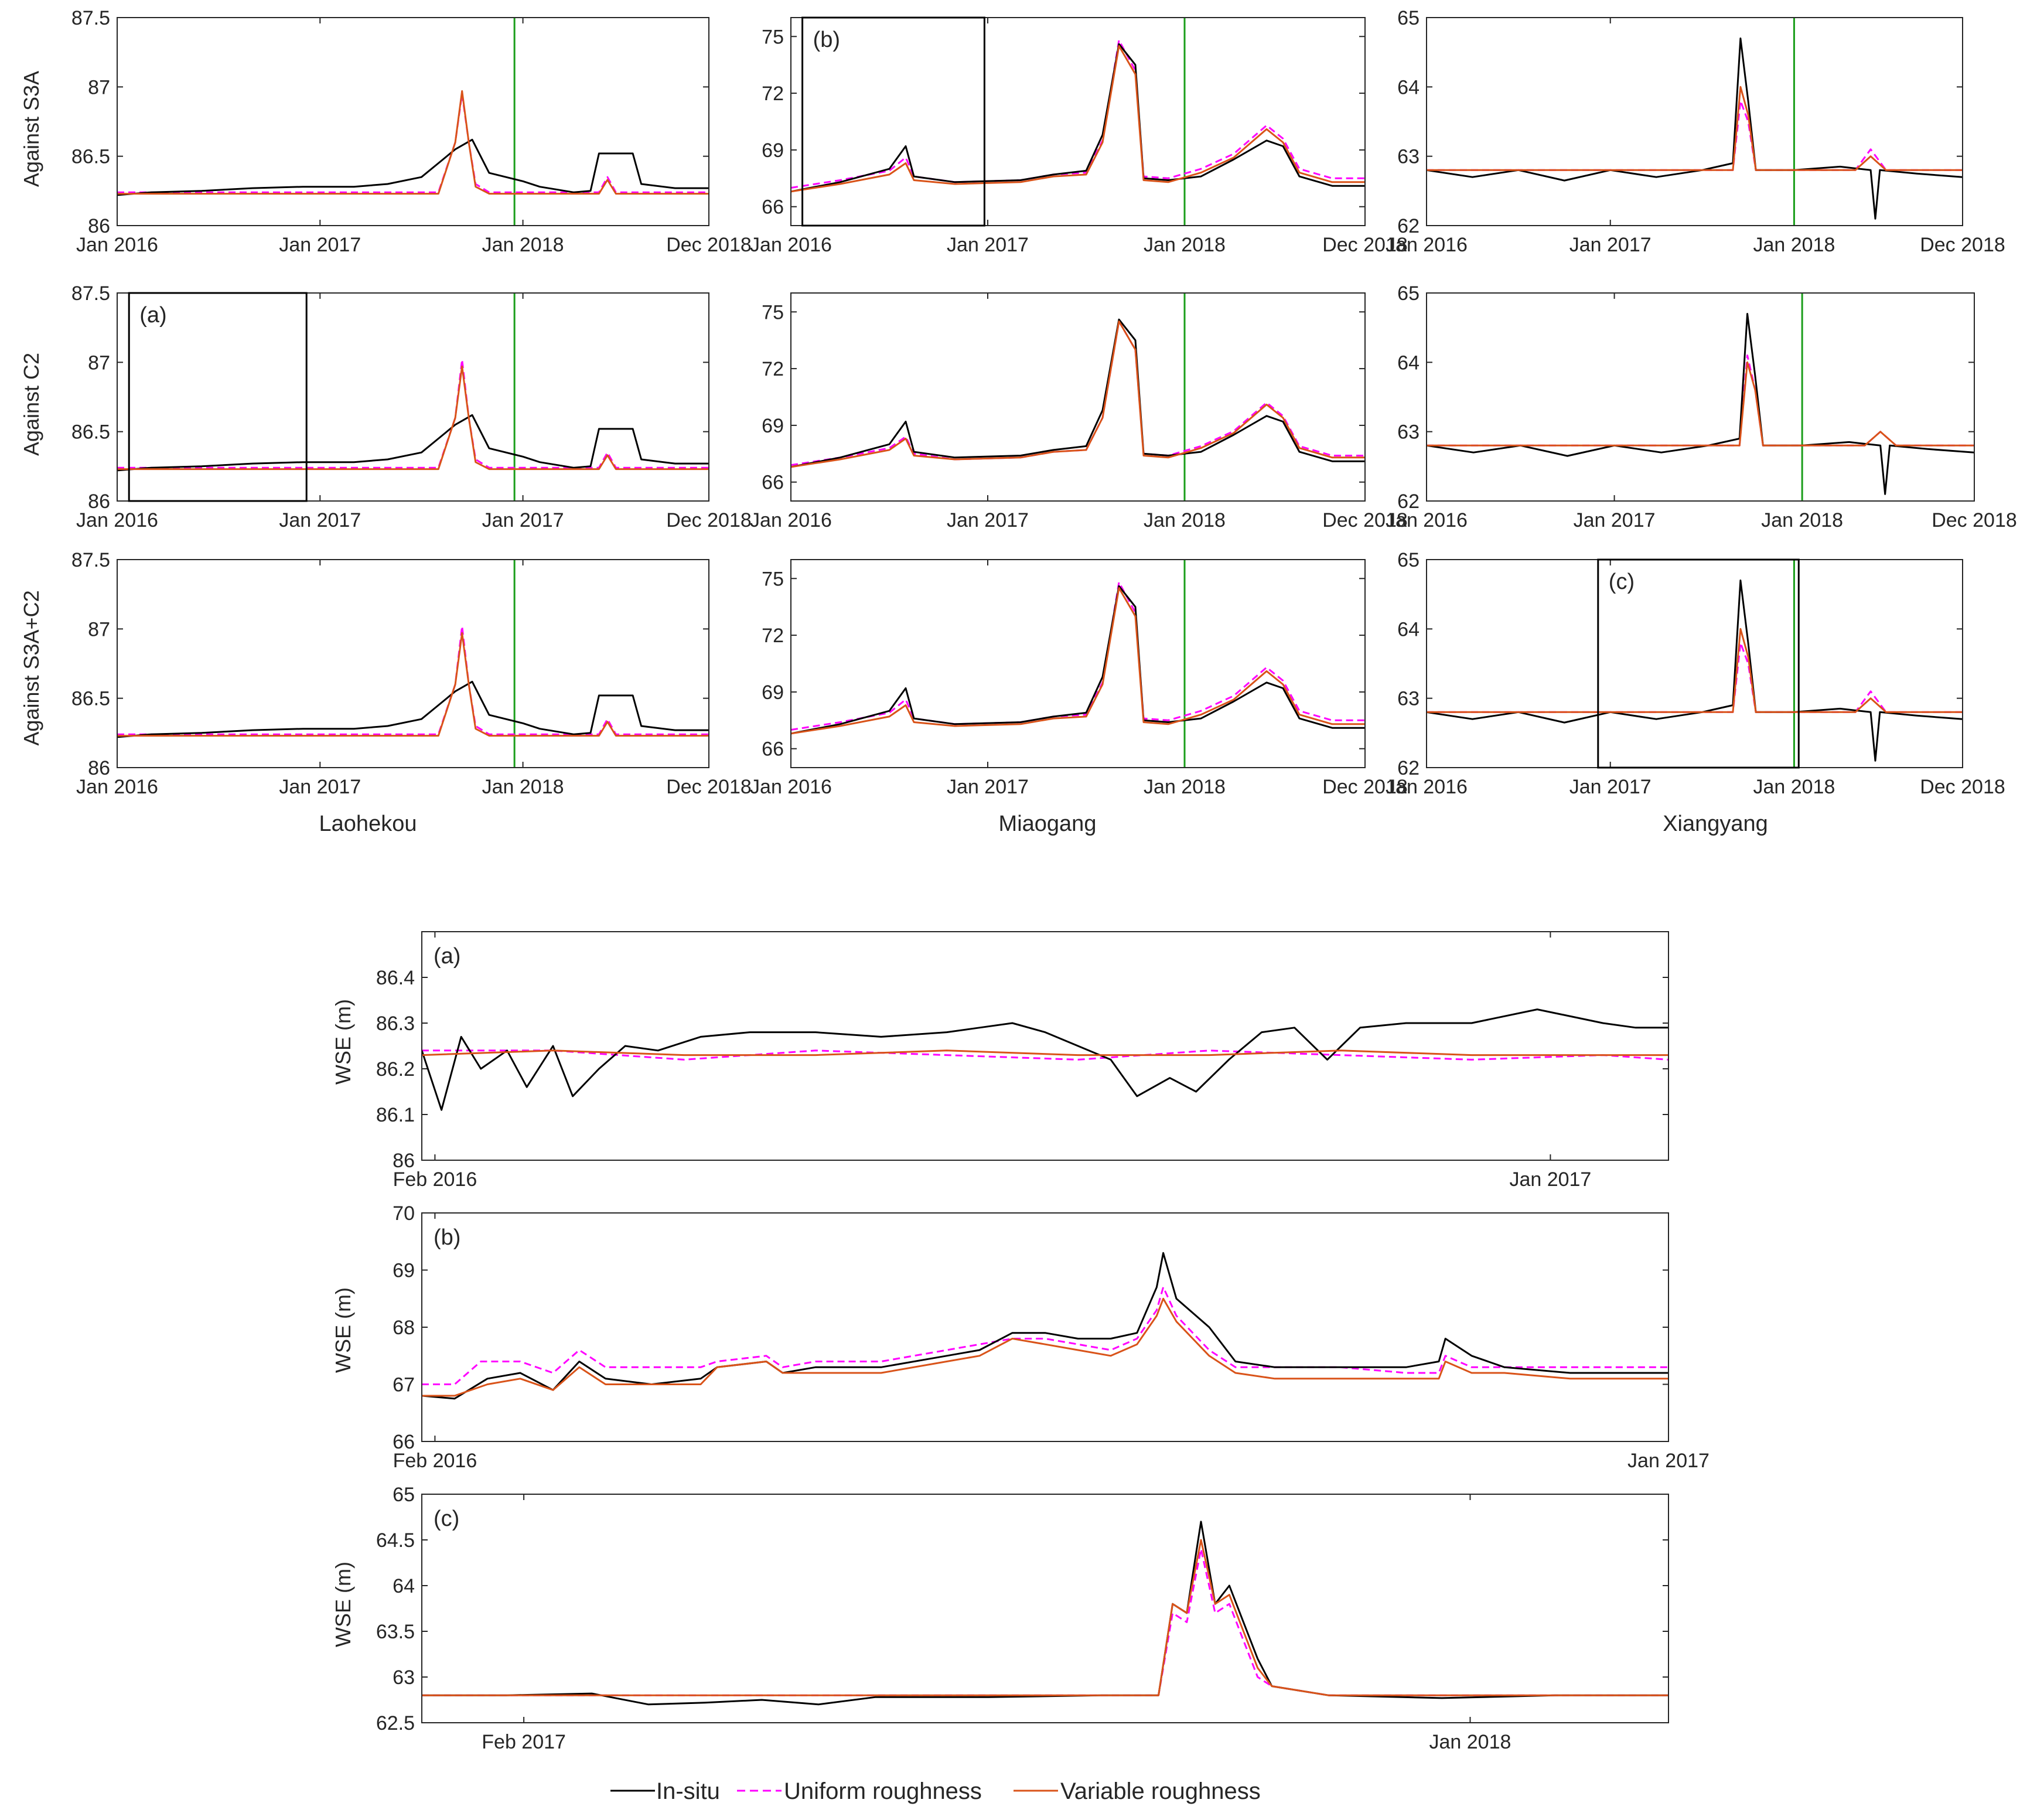  I want to click on zoom-label: (b), so click(826, 40).